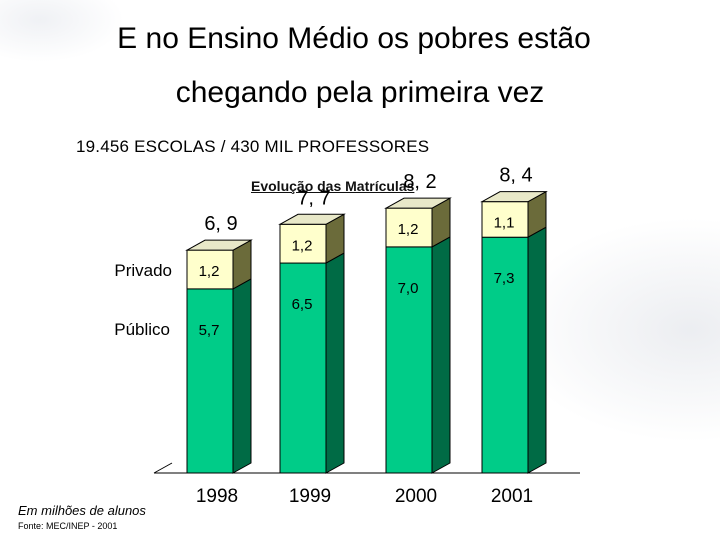 The width and height of the screenshot is (720, 540). What do you see at coordinates (333, 186) in the screenshot?
I see `chart-title: Evolução das Matrículas` at bounding box center [333, 186].